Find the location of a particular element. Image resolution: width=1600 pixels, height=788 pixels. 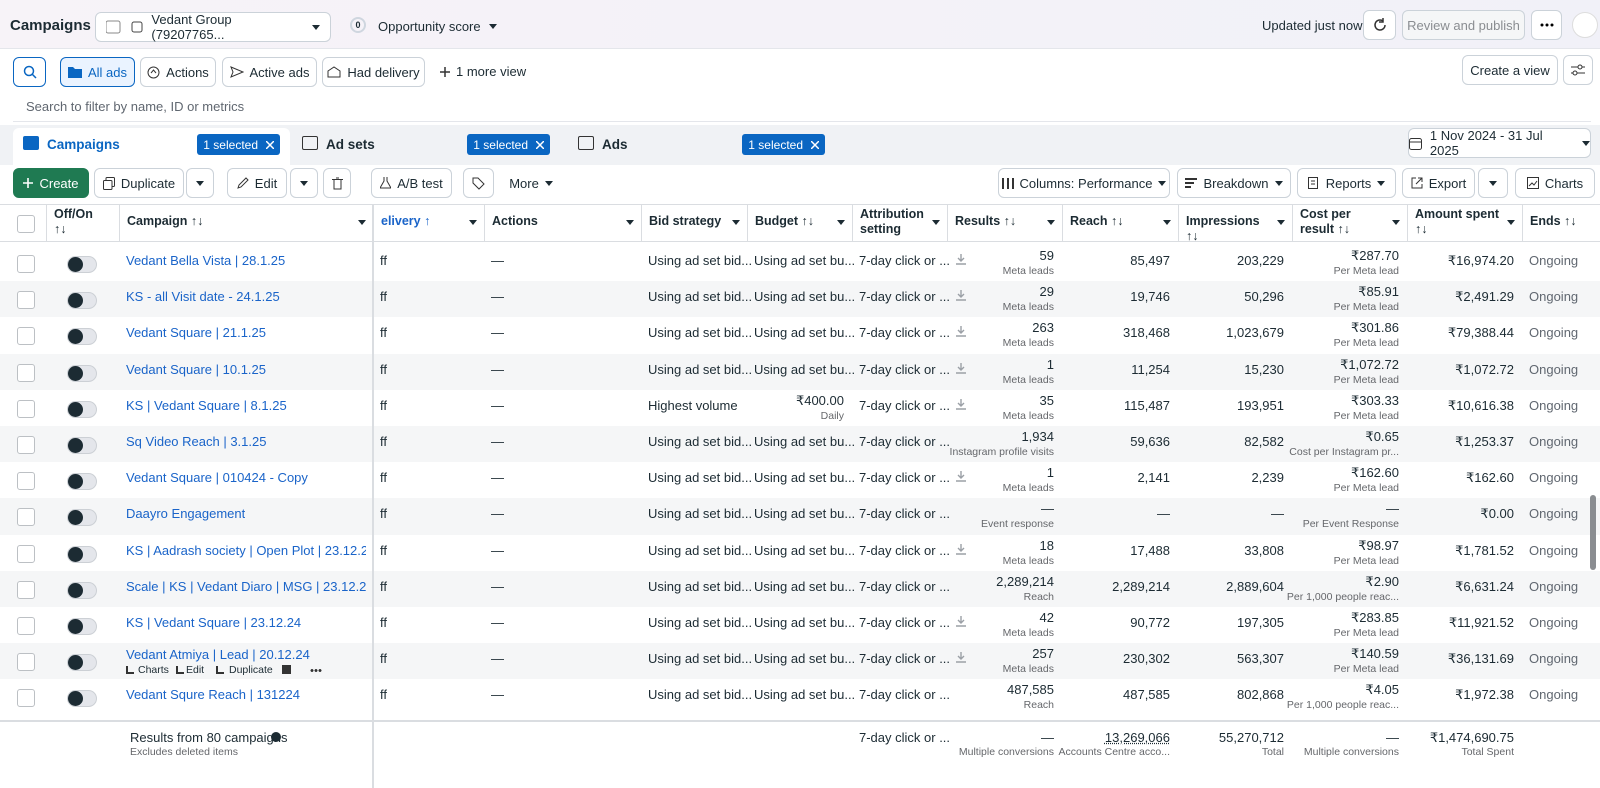

row-action: Charts is located at coordinates (153, 670).